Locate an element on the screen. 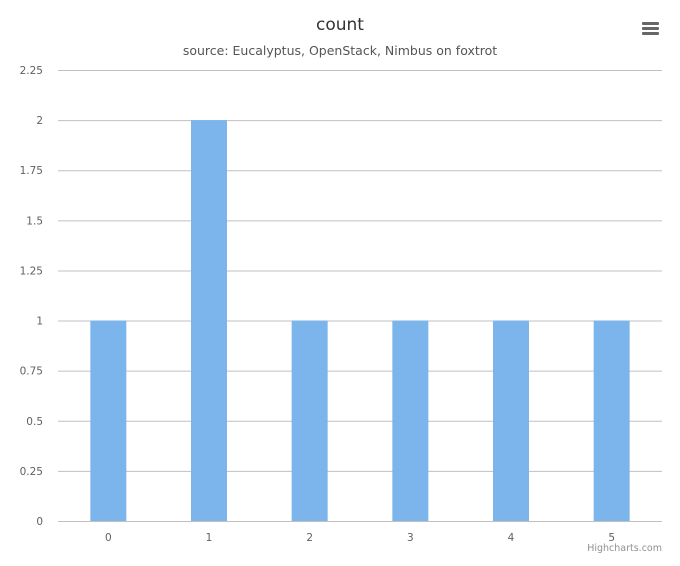  y-tick-label: 0.25 is located at coordinates (31, 472).